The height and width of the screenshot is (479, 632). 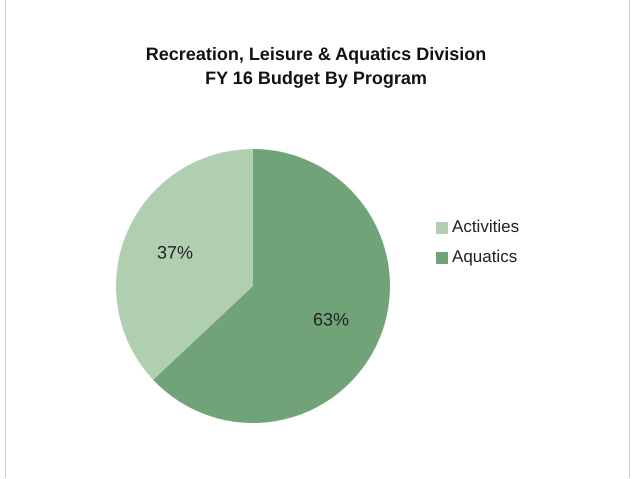 I want to click on legend-label: Aquatics, so click(x=485, y=256).